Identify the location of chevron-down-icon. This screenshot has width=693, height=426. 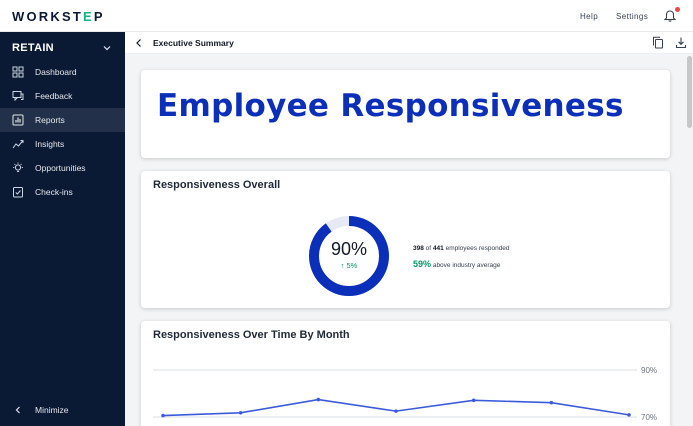
(107, 48).